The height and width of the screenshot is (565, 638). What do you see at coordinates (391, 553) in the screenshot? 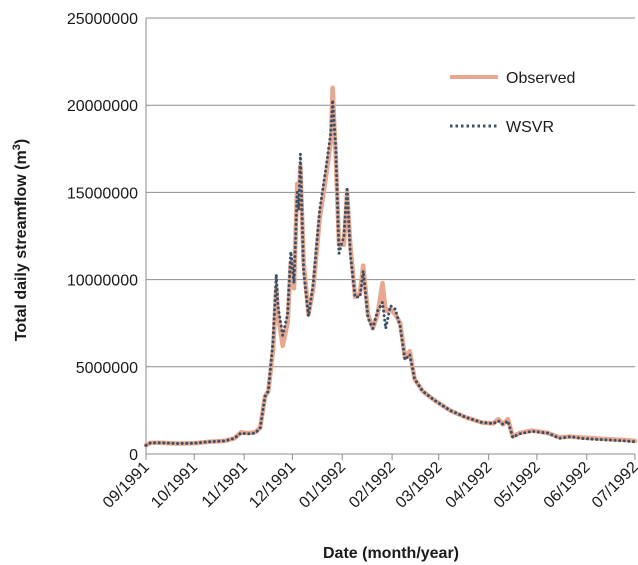
I see `x-axis-title: Date (month/year)` at bounding box center [391, 553].